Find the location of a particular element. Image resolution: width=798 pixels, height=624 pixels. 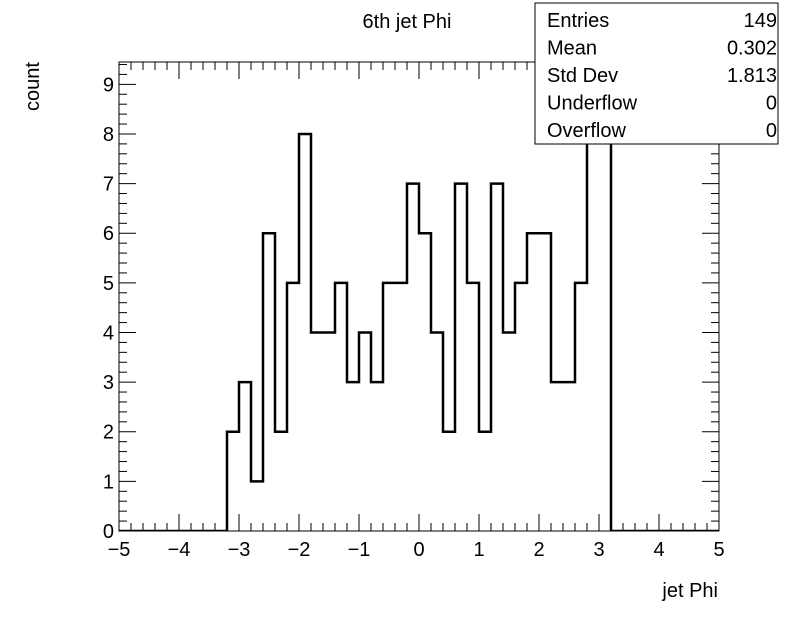

stats-label: Std Dev is located at coordinates (582, 76).